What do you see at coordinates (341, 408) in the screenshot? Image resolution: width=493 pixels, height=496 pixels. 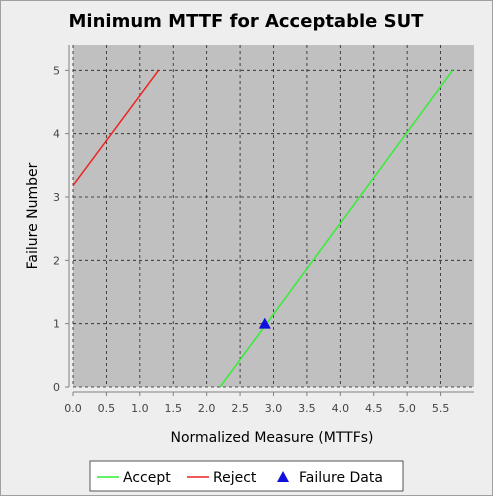 I see `x-tick-label: 4.0` at bounding box center [341, 408].